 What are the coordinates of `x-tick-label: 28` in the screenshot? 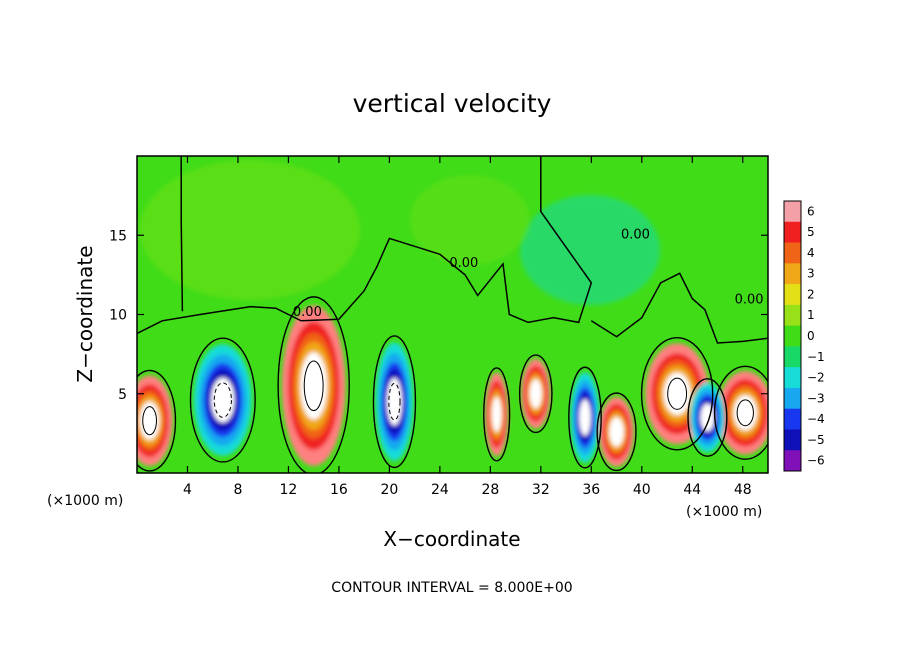 It's located at (490, 490).